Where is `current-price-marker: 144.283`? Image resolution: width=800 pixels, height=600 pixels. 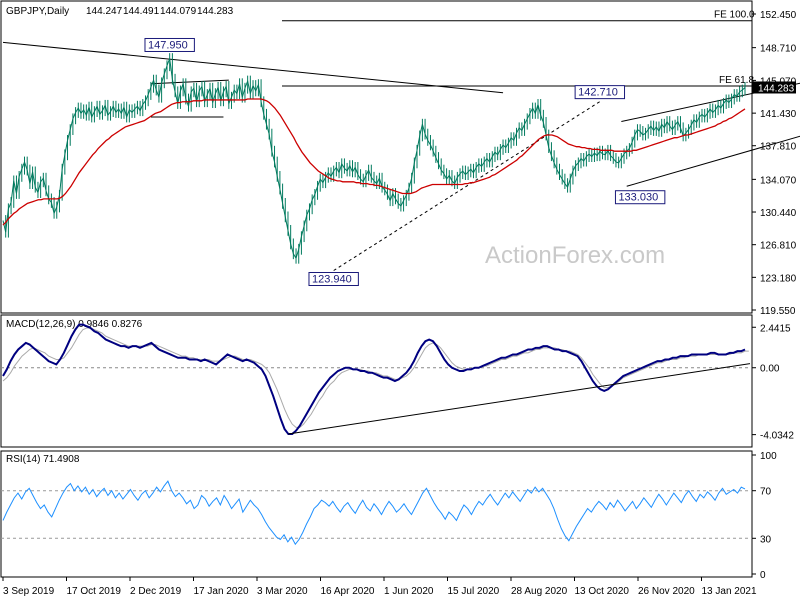
current-price-marker: 144.283 is located at coordinates (776, 88).